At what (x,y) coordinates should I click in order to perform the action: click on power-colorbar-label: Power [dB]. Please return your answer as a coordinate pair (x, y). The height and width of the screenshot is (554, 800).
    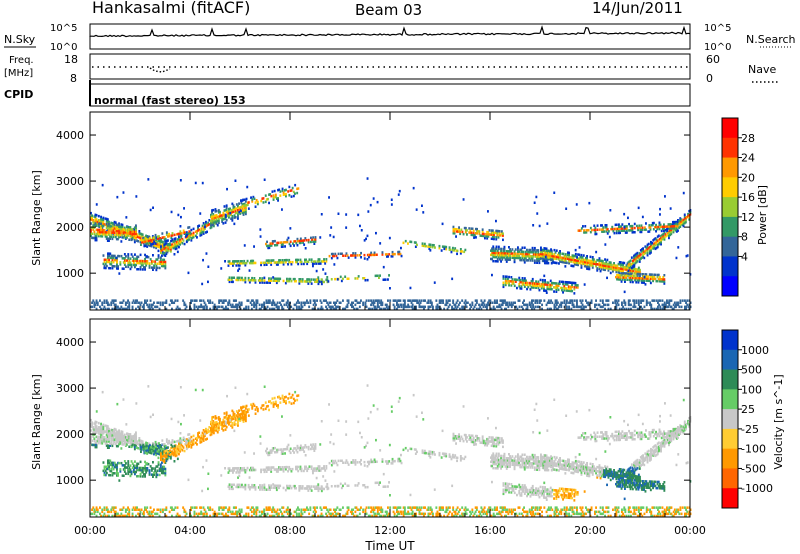
    Looking at the image, I should click on (762, 215).